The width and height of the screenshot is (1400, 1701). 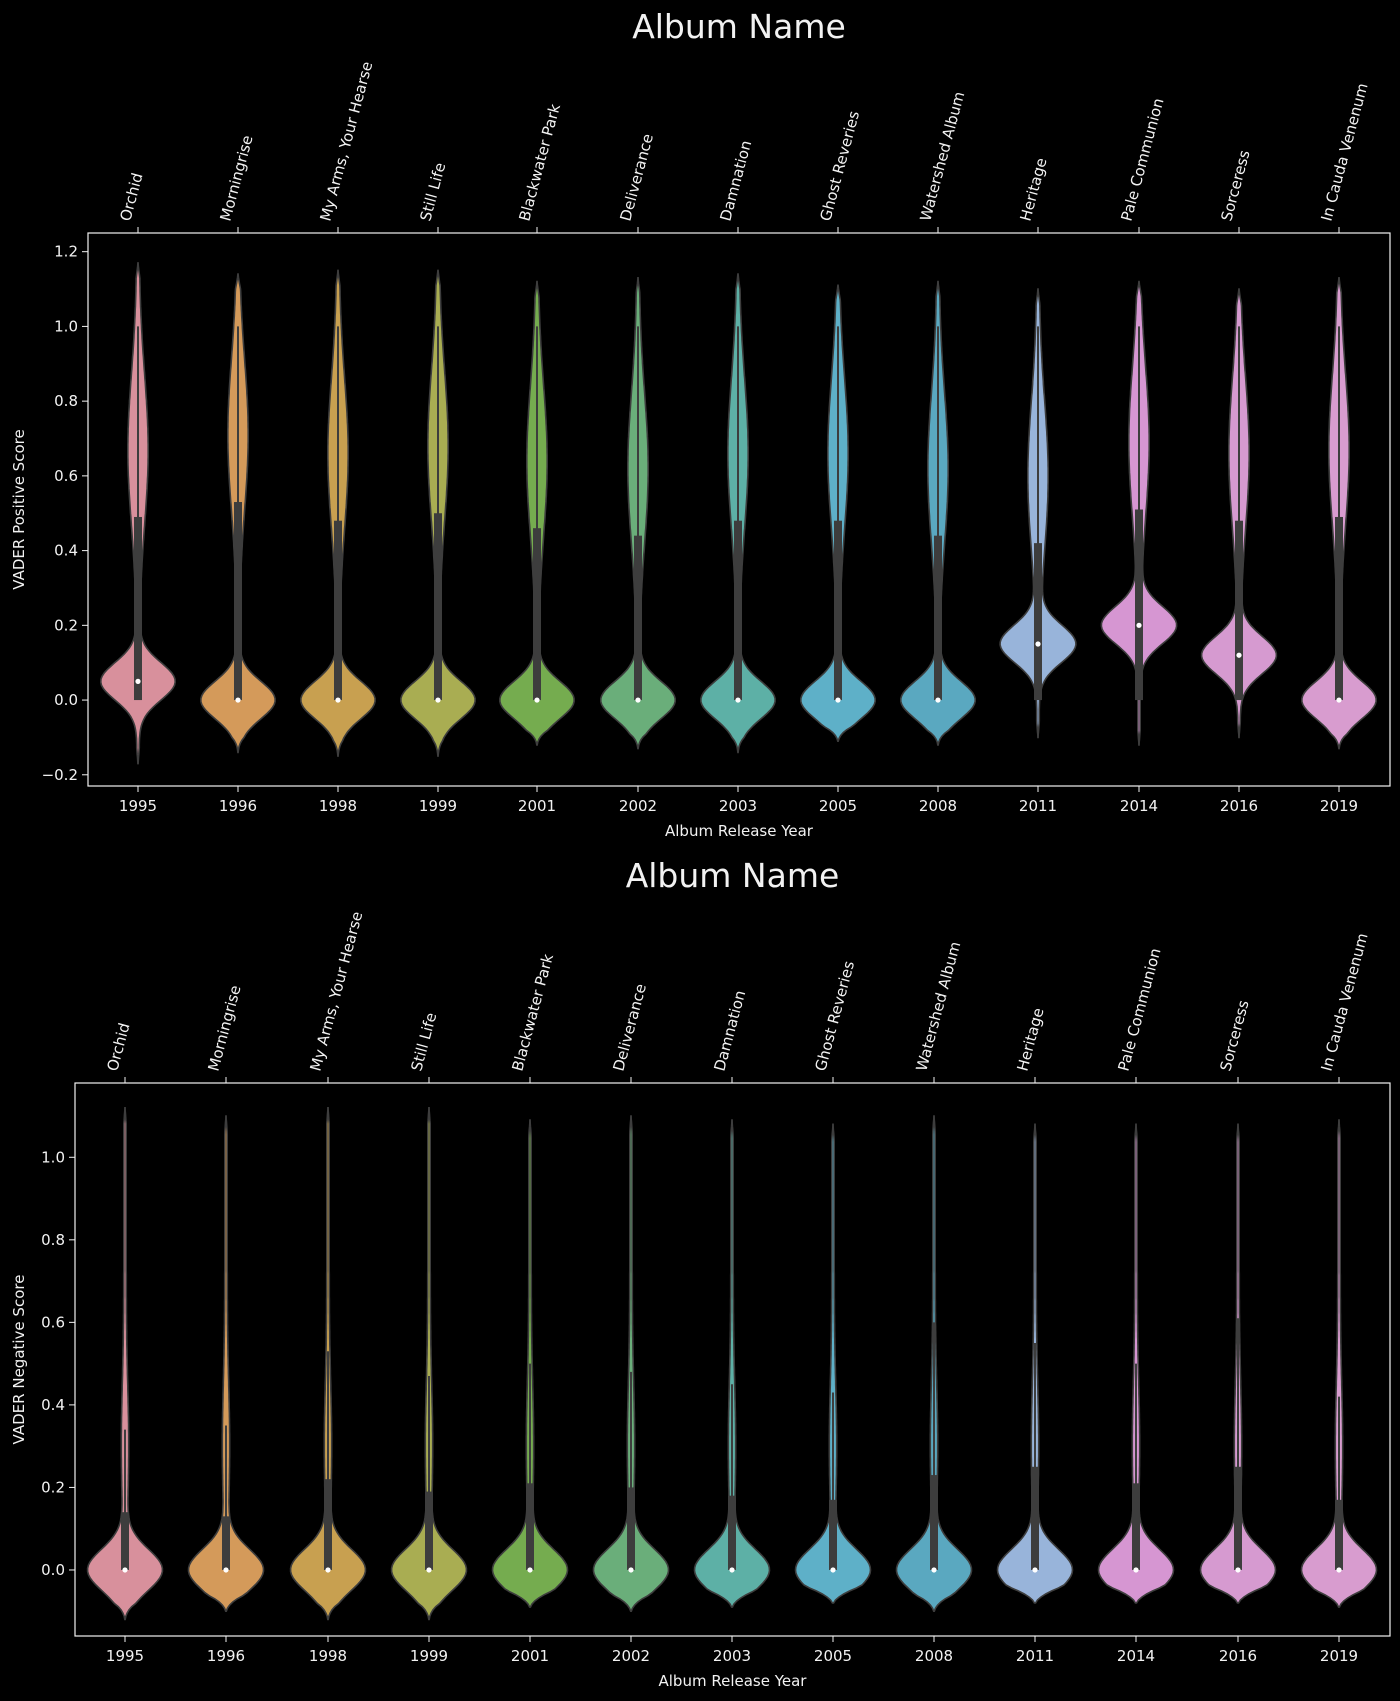 What do you see at coordinates (1238, 1363) in the screenshot?
I see `violin-2016` at bounding box center [1238, 1363].